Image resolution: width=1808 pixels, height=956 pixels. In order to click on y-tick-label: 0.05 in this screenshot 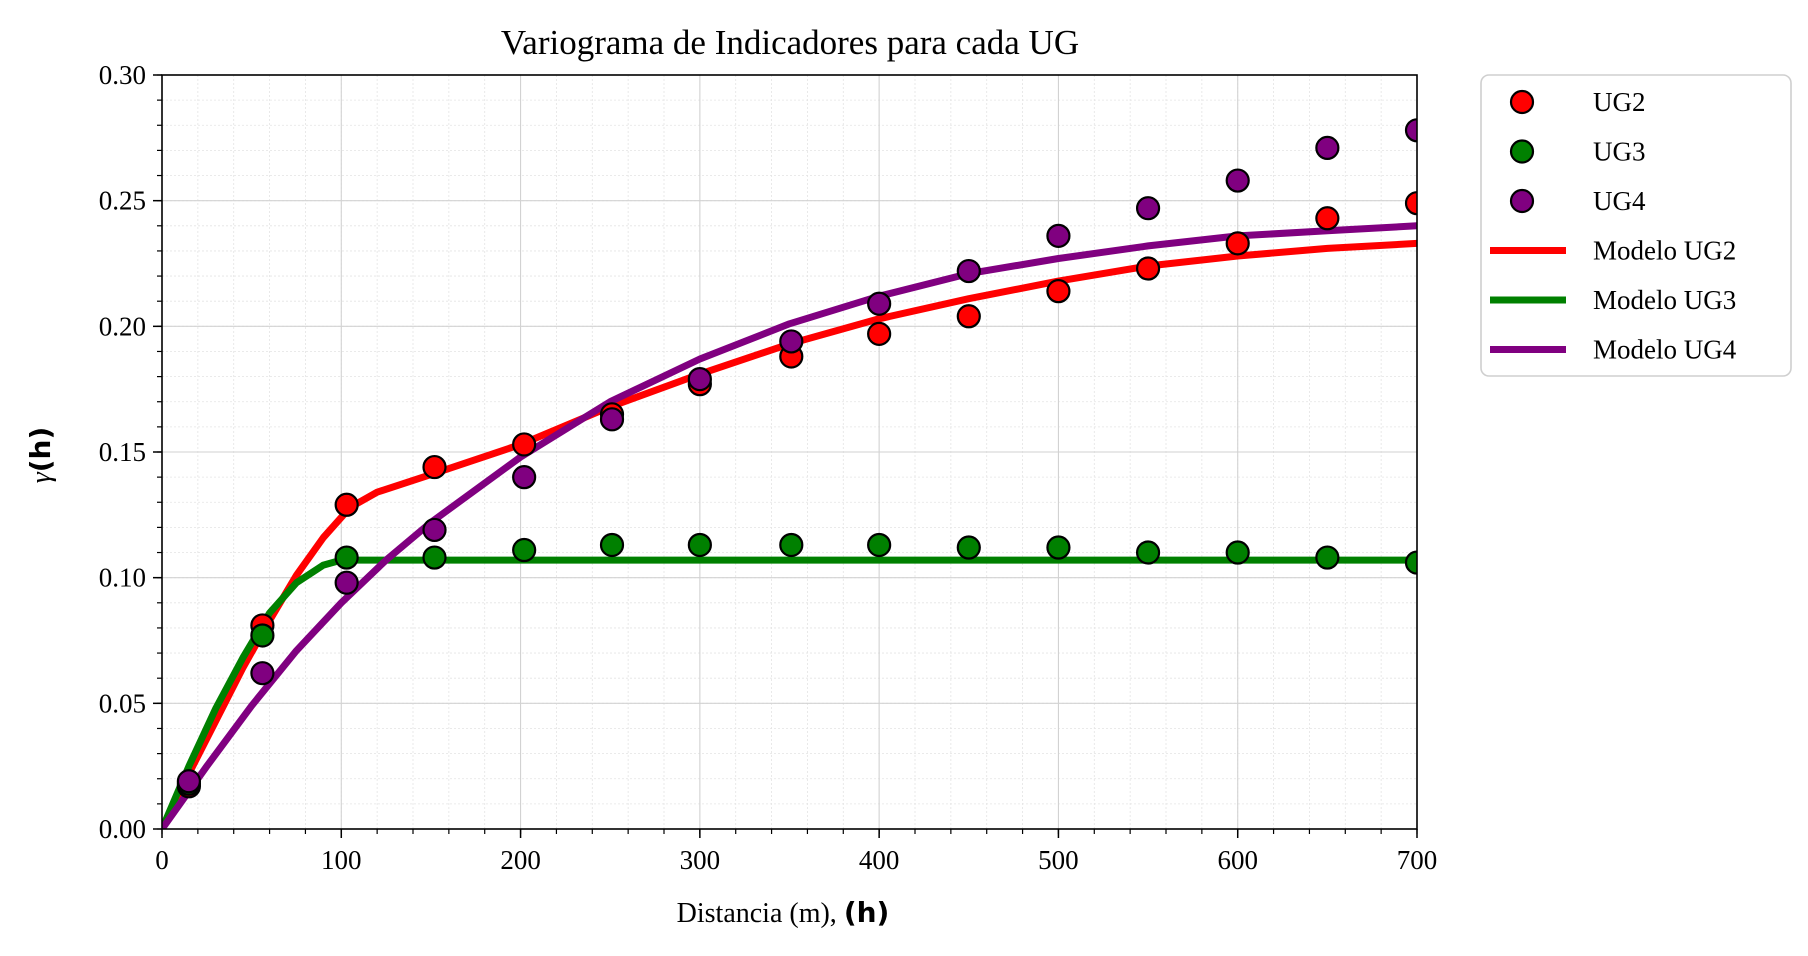, I will do `click(122, 703)`.